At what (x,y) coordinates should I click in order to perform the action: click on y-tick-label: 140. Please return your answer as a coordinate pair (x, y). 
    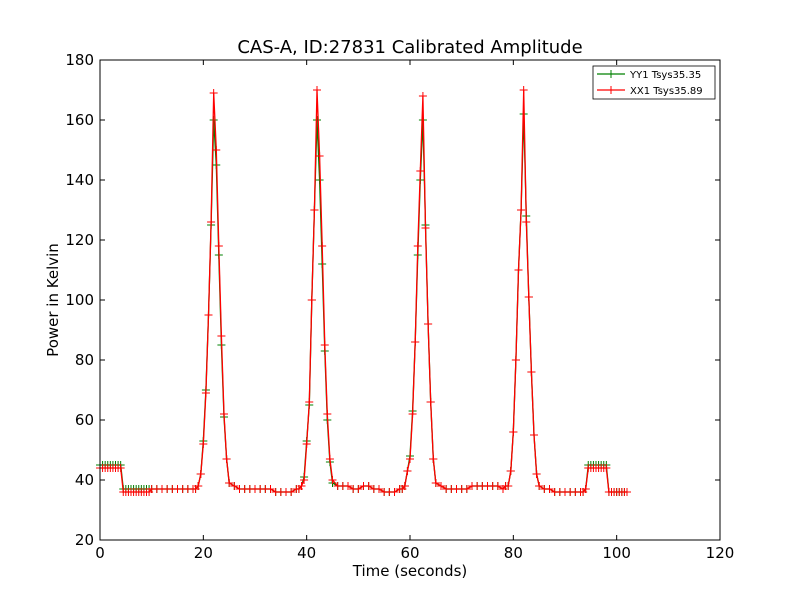
    Looking at the image, I should click on (79, 180).